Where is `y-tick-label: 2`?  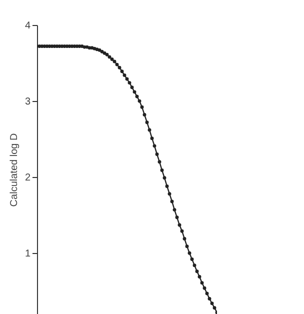 y-tick-label: 2 is located at coordinates (27, 178).